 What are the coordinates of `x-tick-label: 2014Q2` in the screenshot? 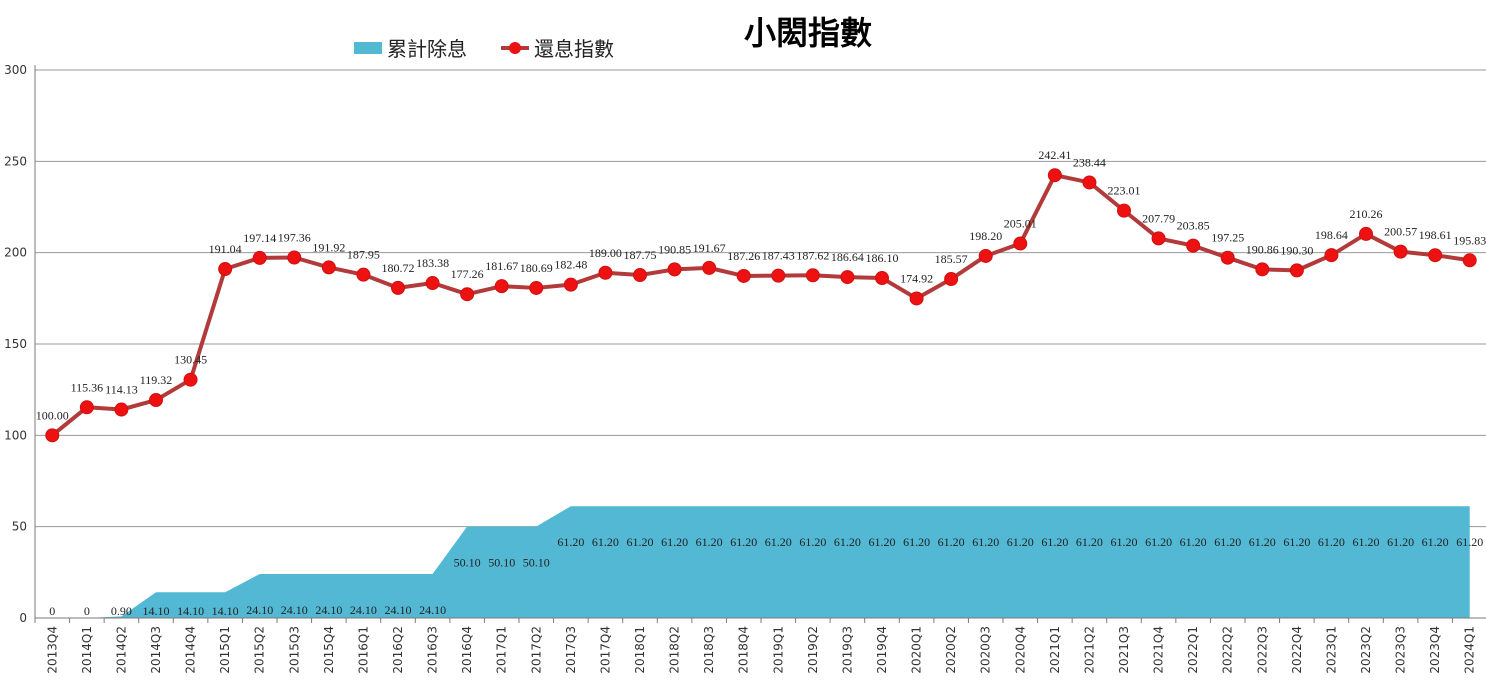 It's located at (121, 650).